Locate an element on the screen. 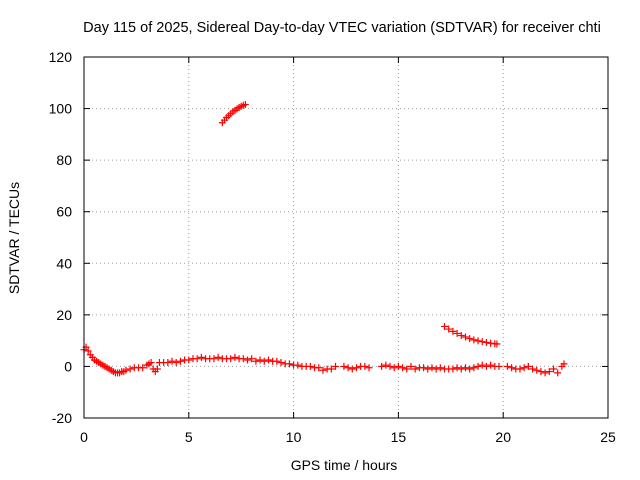  y-tick-label: -20 is located at coordinates (62, 418).